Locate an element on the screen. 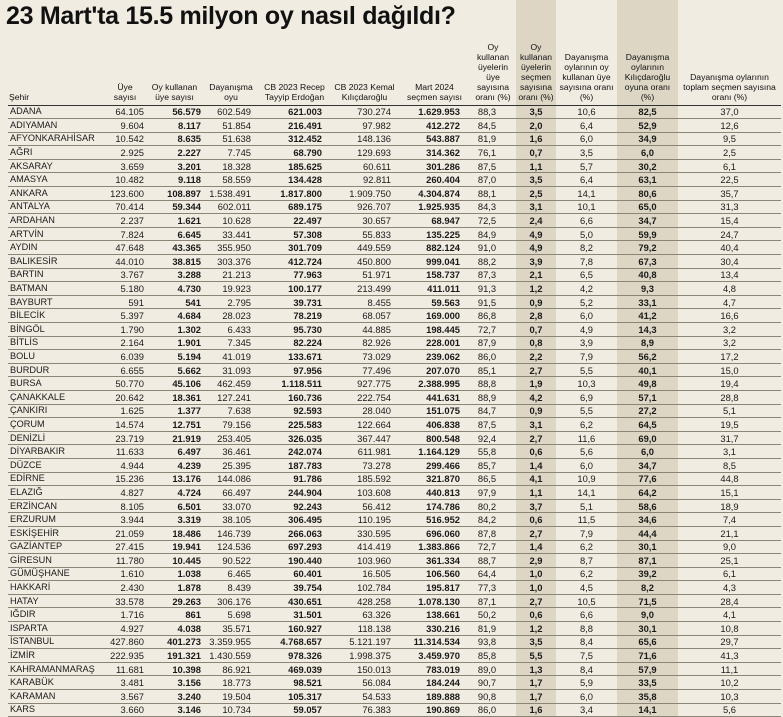 This screenshot has height=717, width=783. cell-voters-2024: 239.062 is located at coordinates (434, 356).